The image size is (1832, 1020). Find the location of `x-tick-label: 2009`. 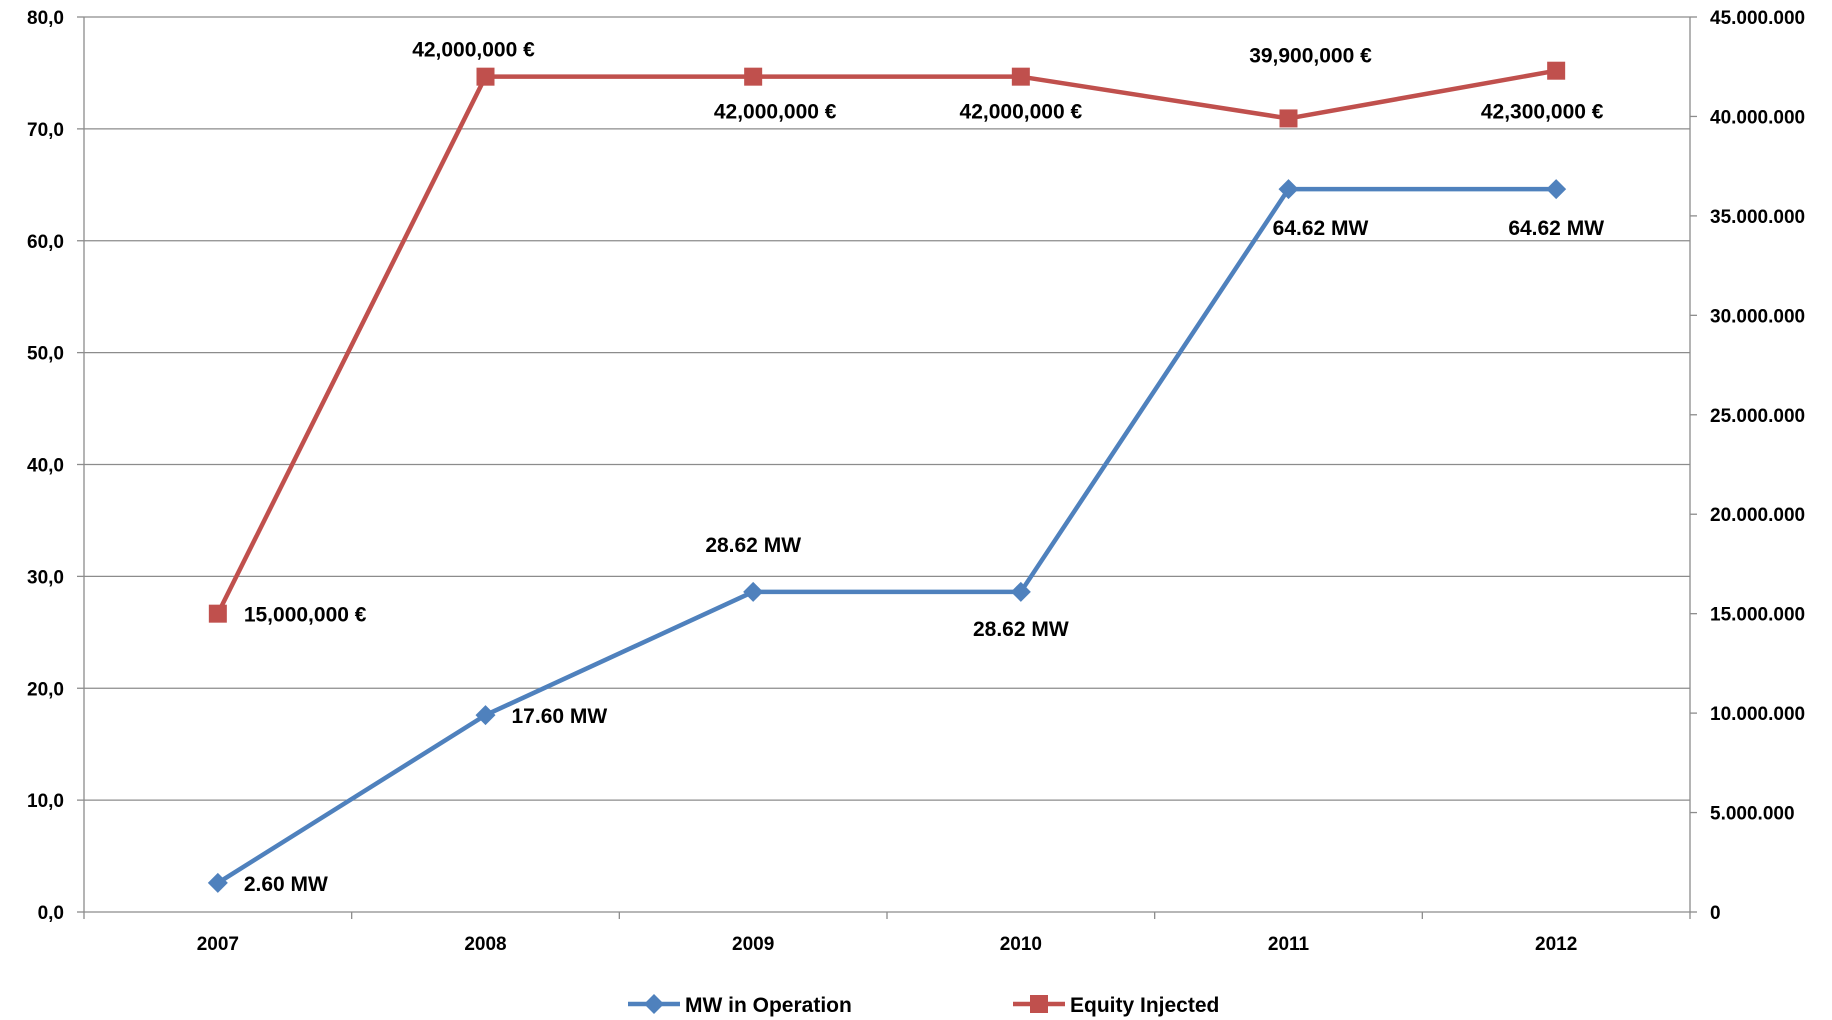

x-tick-label: 2009 is located at coordinates (753, 944).